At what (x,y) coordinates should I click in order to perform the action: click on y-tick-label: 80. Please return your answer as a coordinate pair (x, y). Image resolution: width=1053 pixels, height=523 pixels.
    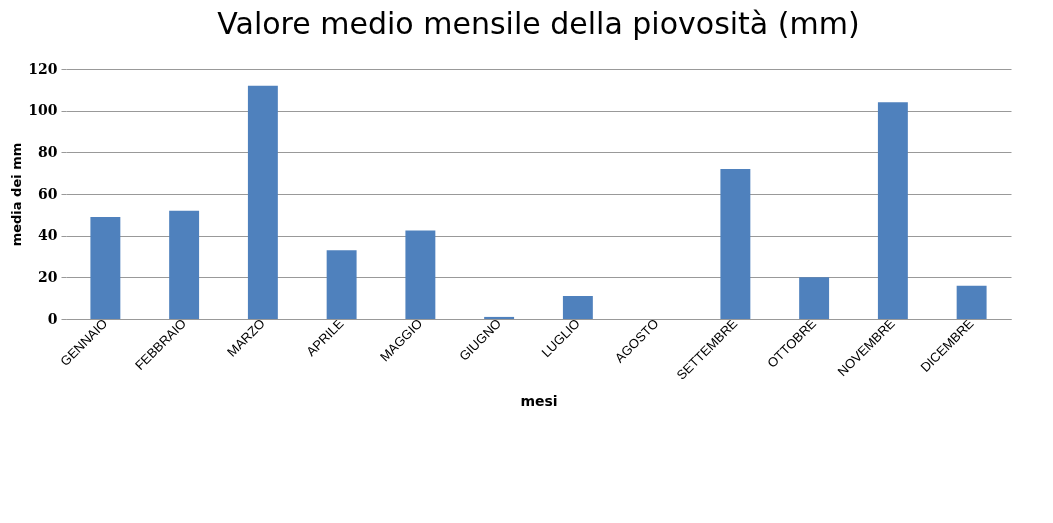
    Looking at the image, I should click on (48, 151).